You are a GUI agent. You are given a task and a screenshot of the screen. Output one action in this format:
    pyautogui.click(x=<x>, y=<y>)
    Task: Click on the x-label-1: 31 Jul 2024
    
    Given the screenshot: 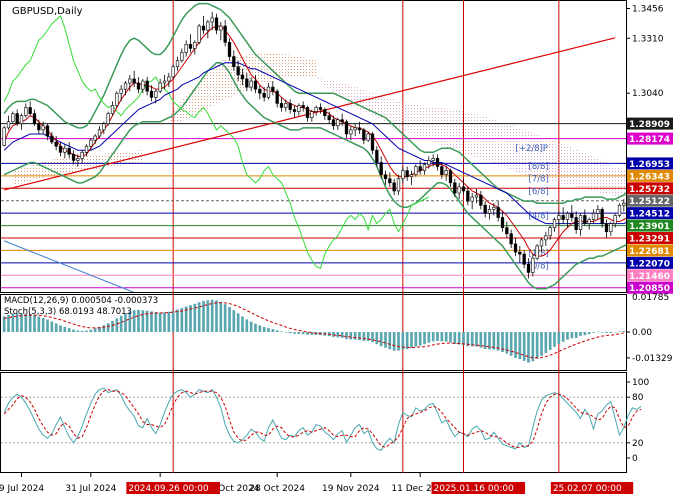 What is the action you would take?
    pyautogui.click(x=90, y=489)
    